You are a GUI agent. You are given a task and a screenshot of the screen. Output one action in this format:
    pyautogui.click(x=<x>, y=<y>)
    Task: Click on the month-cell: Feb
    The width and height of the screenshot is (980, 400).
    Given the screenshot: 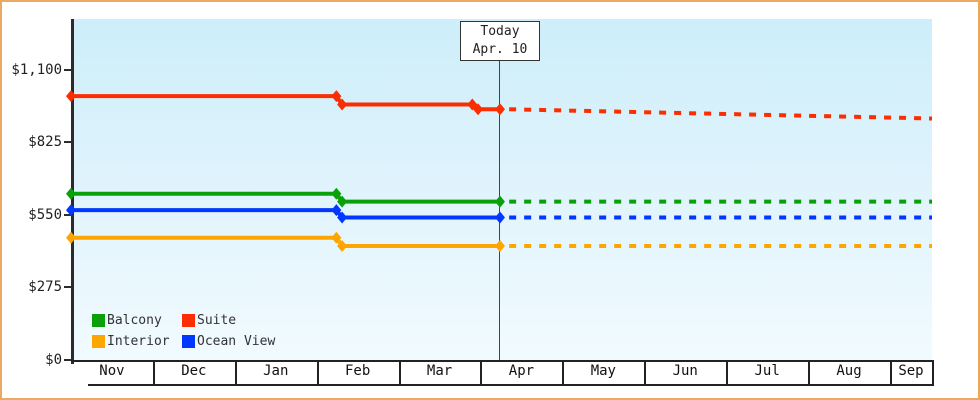 What is the action you would take?
    pyautogui.click(x=357, y=371)
    